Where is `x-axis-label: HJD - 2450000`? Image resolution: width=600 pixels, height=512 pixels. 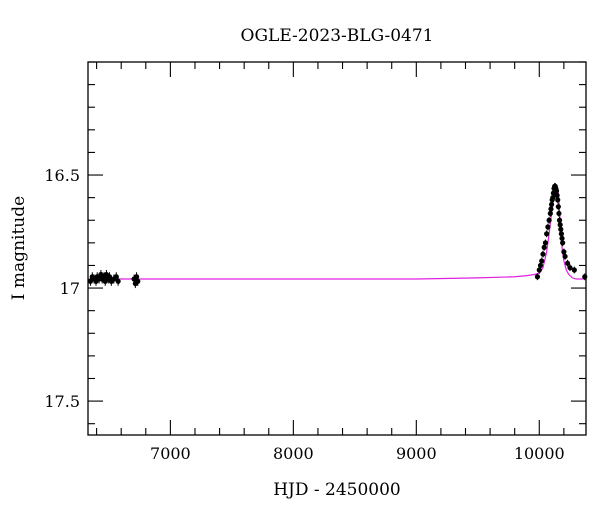
x-axis-label: HJD - 2450000 is located at coordinates (337, 490).